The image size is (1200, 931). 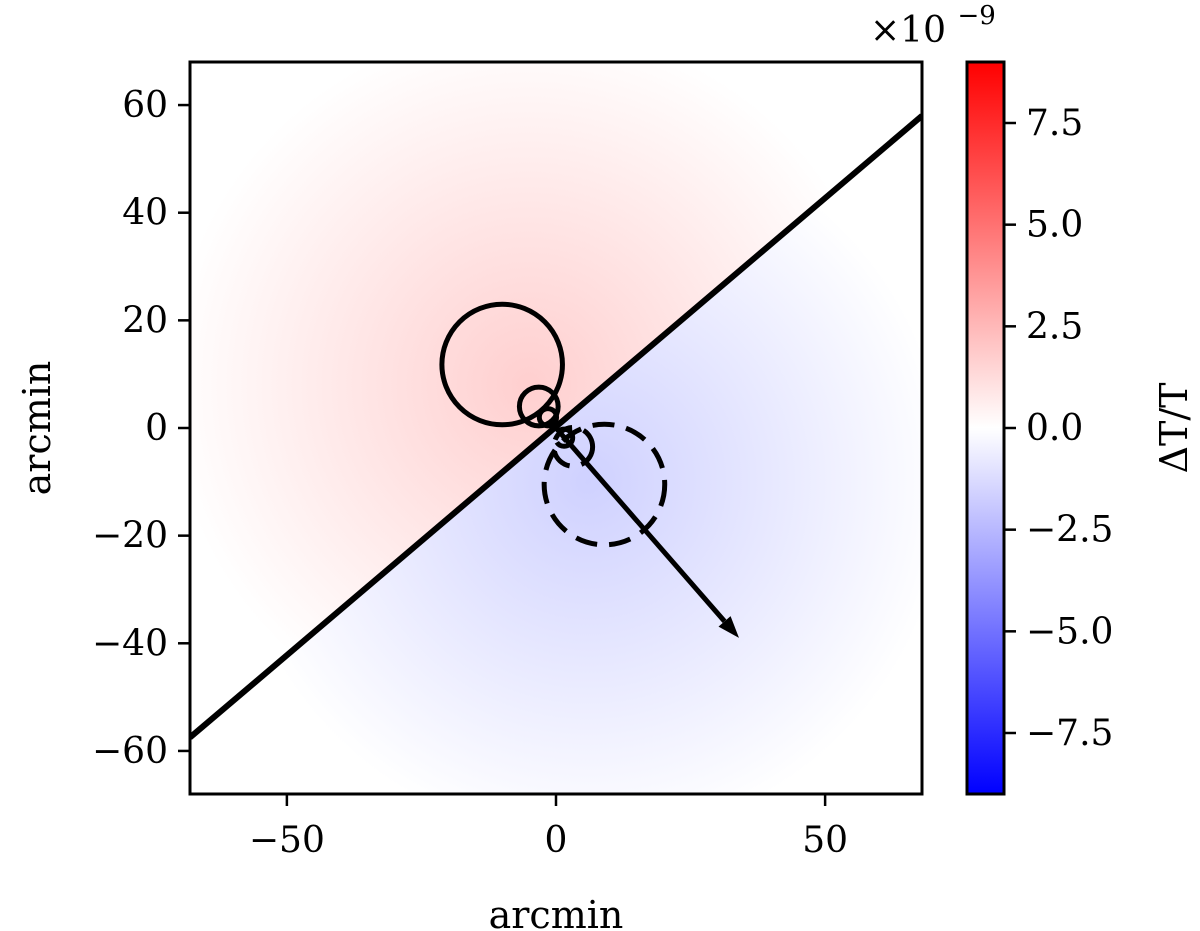 I want to click on y-tick-label: 60, so click(x=145, y=105).